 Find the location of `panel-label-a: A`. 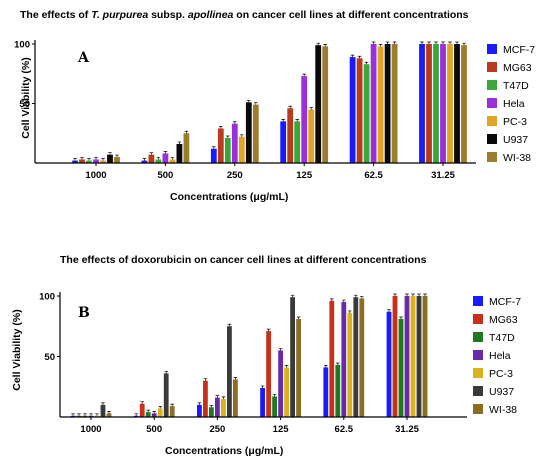

panel-label-a: A is located at coordinates (83, 58).